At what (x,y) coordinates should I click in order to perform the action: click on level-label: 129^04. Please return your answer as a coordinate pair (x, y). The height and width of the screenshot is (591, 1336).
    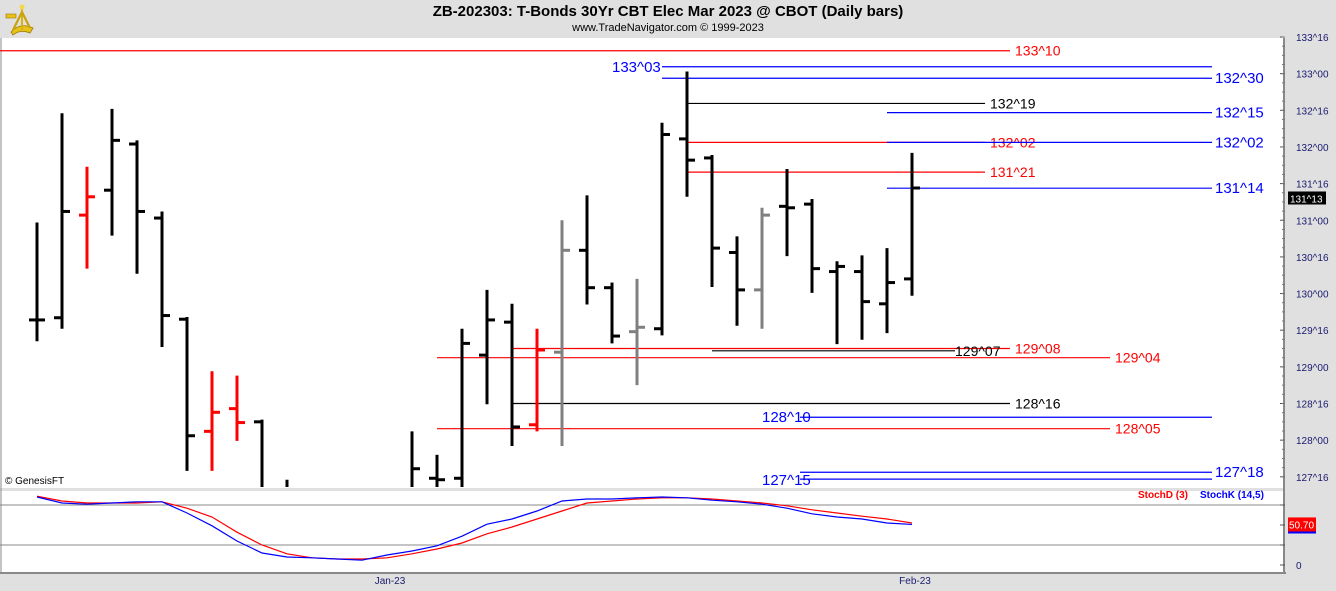
    Looking at the image, I should click on (1138, 358).